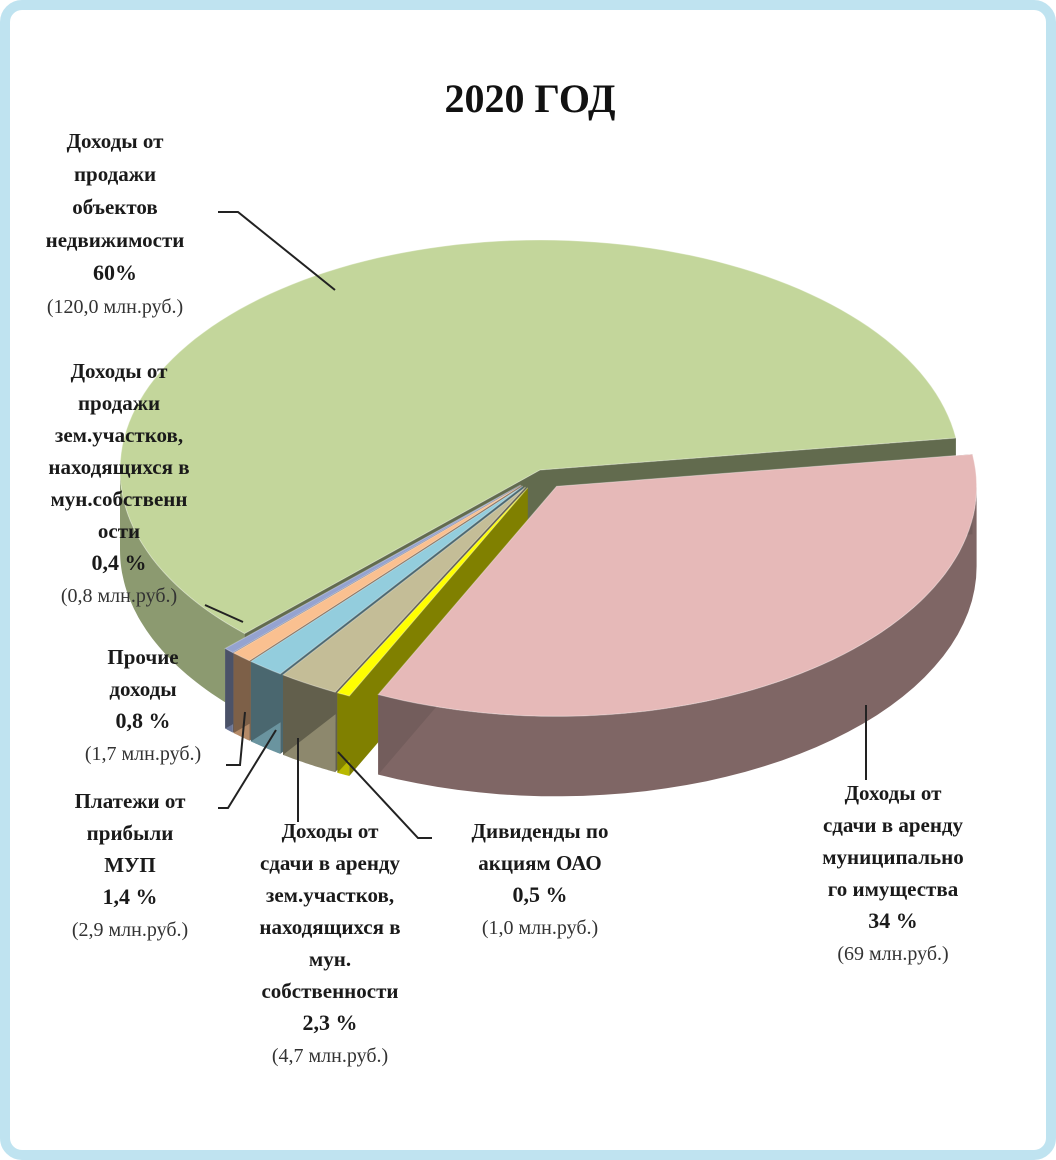 The image size is (1056, 1160). Describe the element at coordinates (540, 894) in the screenshot. I see `slice-percent: 0,5 %` at that location.